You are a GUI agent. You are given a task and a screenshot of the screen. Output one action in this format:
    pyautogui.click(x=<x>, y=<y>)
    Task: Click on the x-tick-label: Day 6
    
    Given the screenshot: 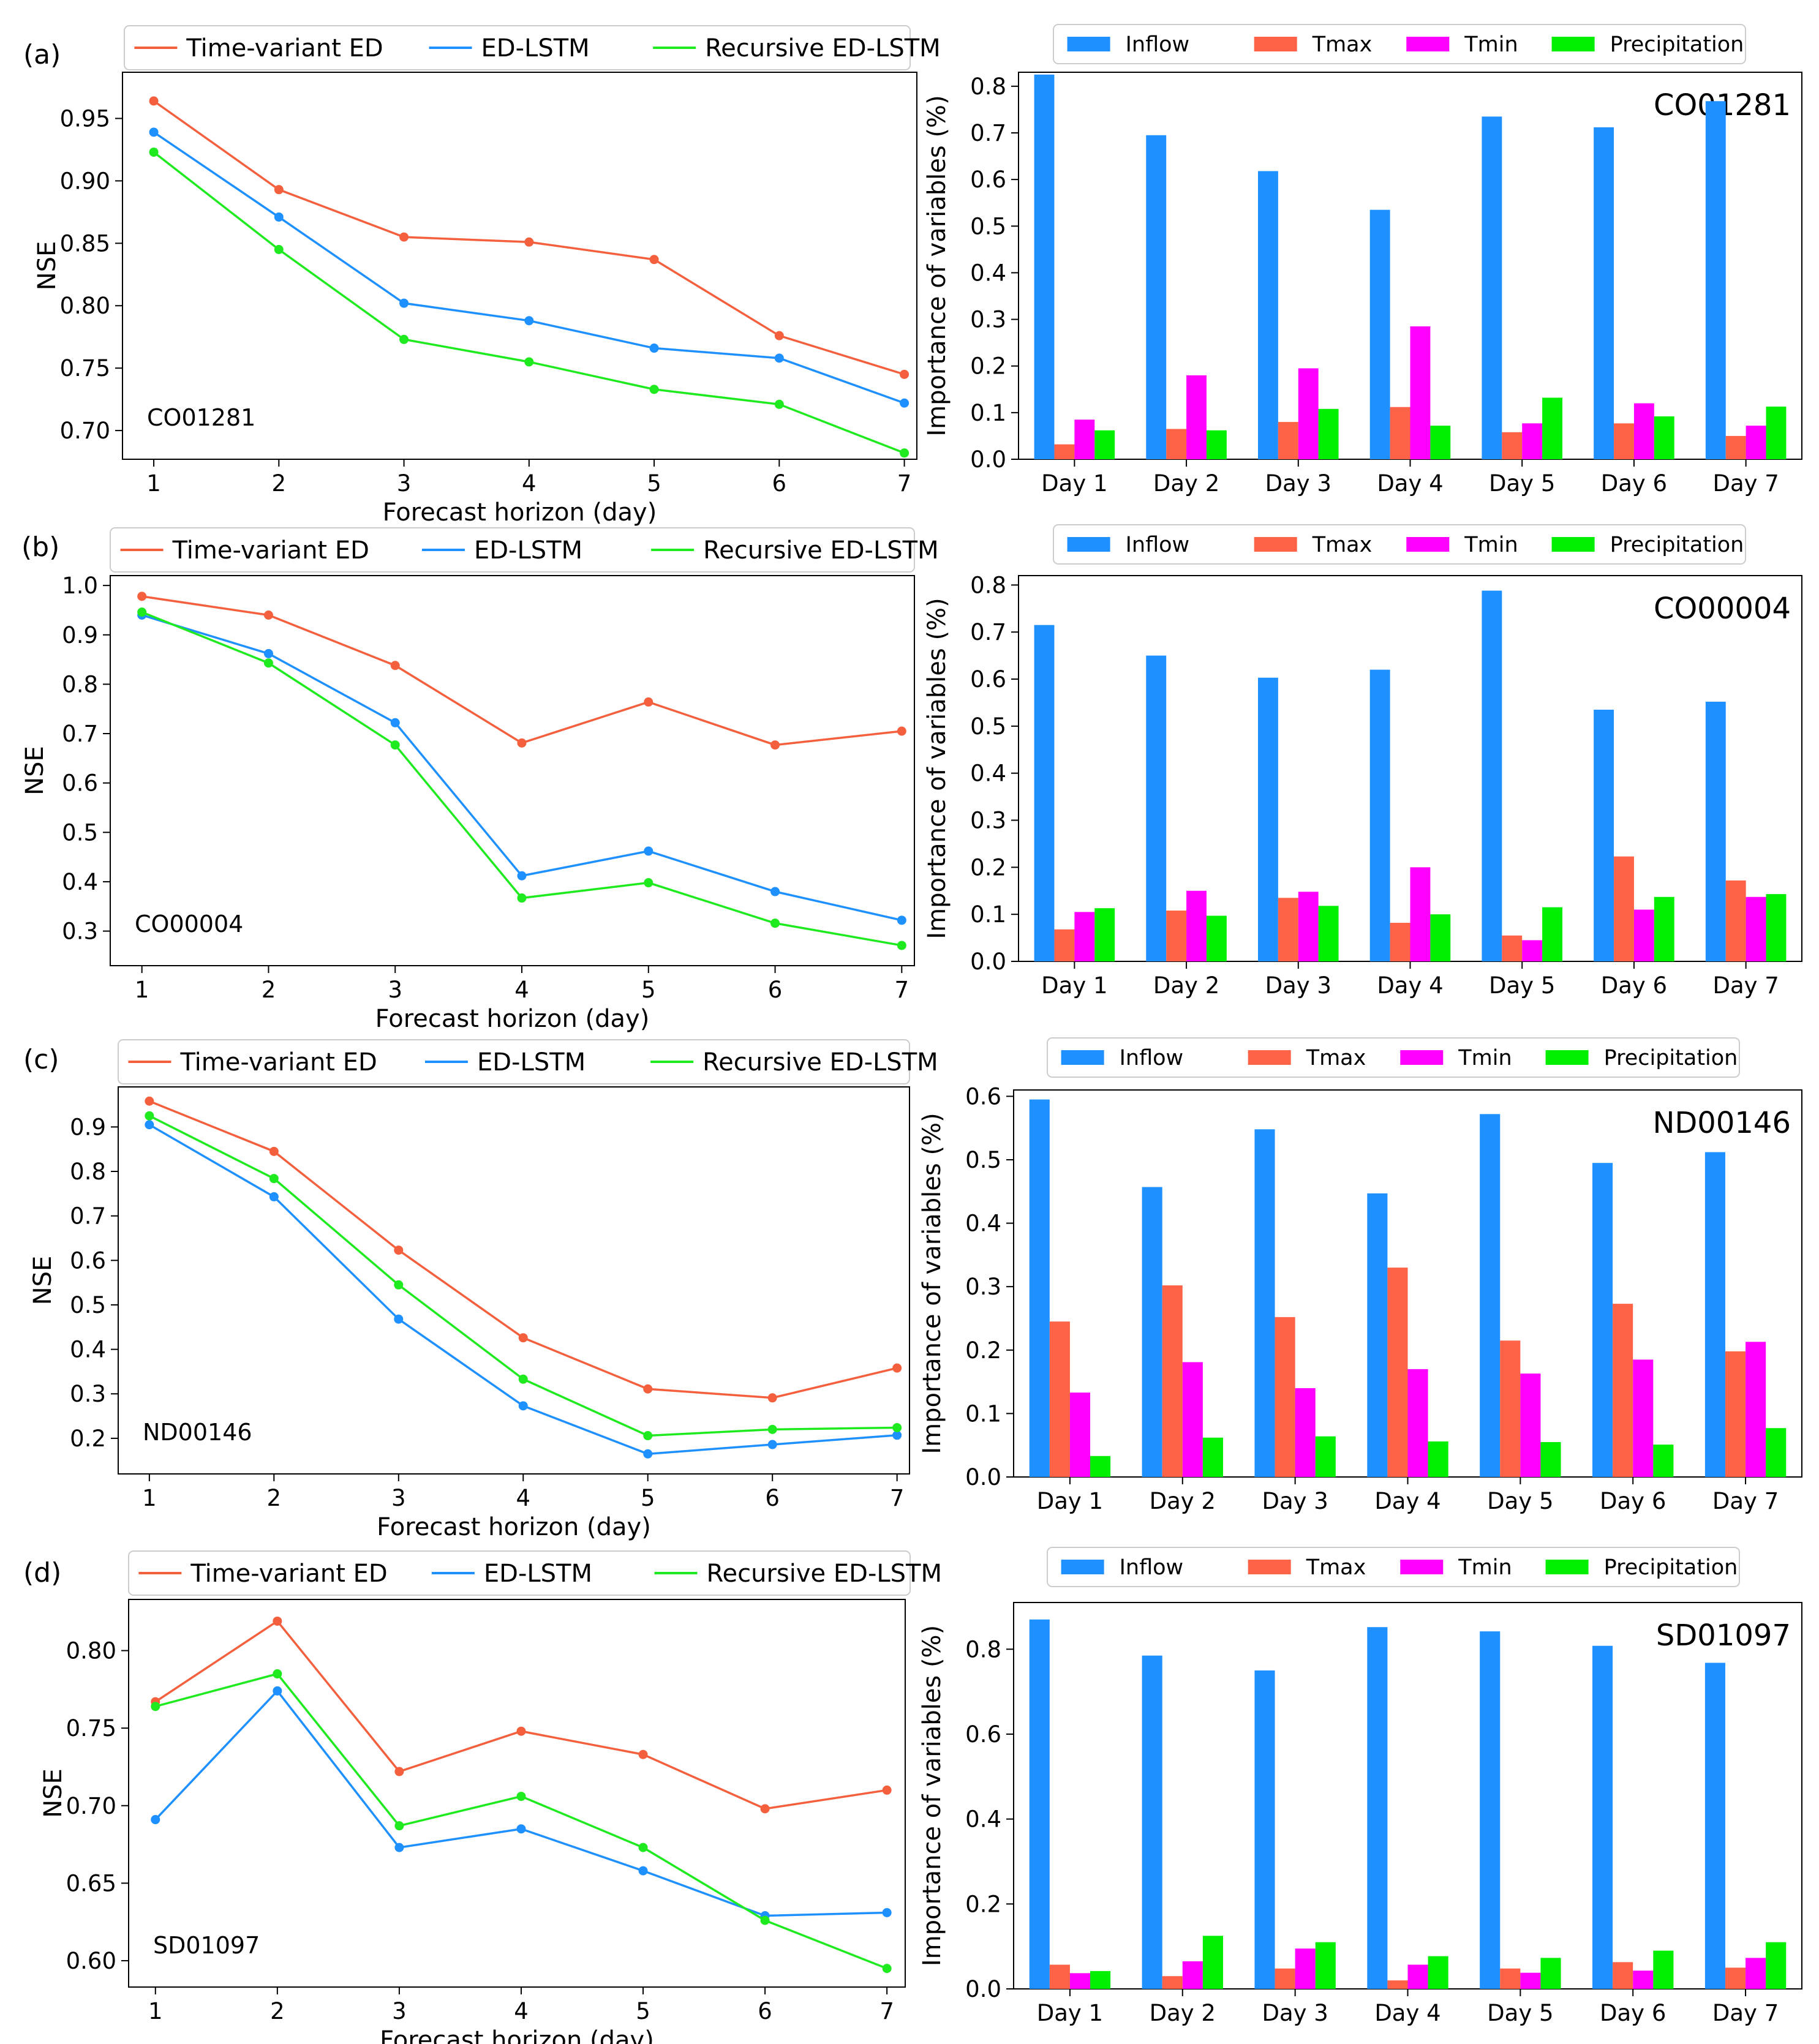 What is the action you would take?
    pyautogui.click(x=1633, y=2013)
    